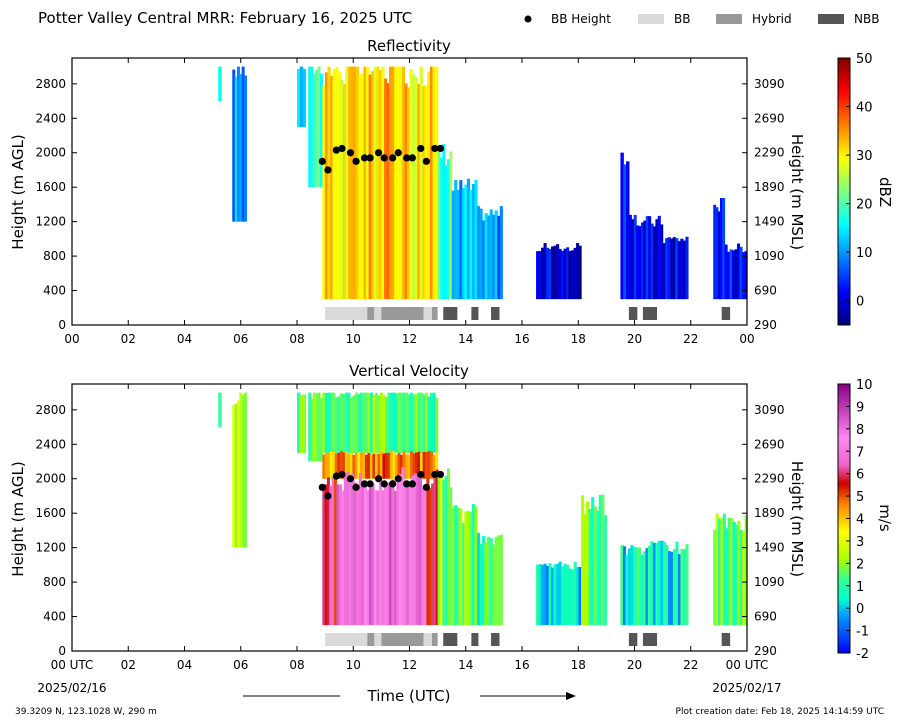 This screenshot has height=725, width=900. I want to click on y-tick-label-right: 290, so click(765, 325).